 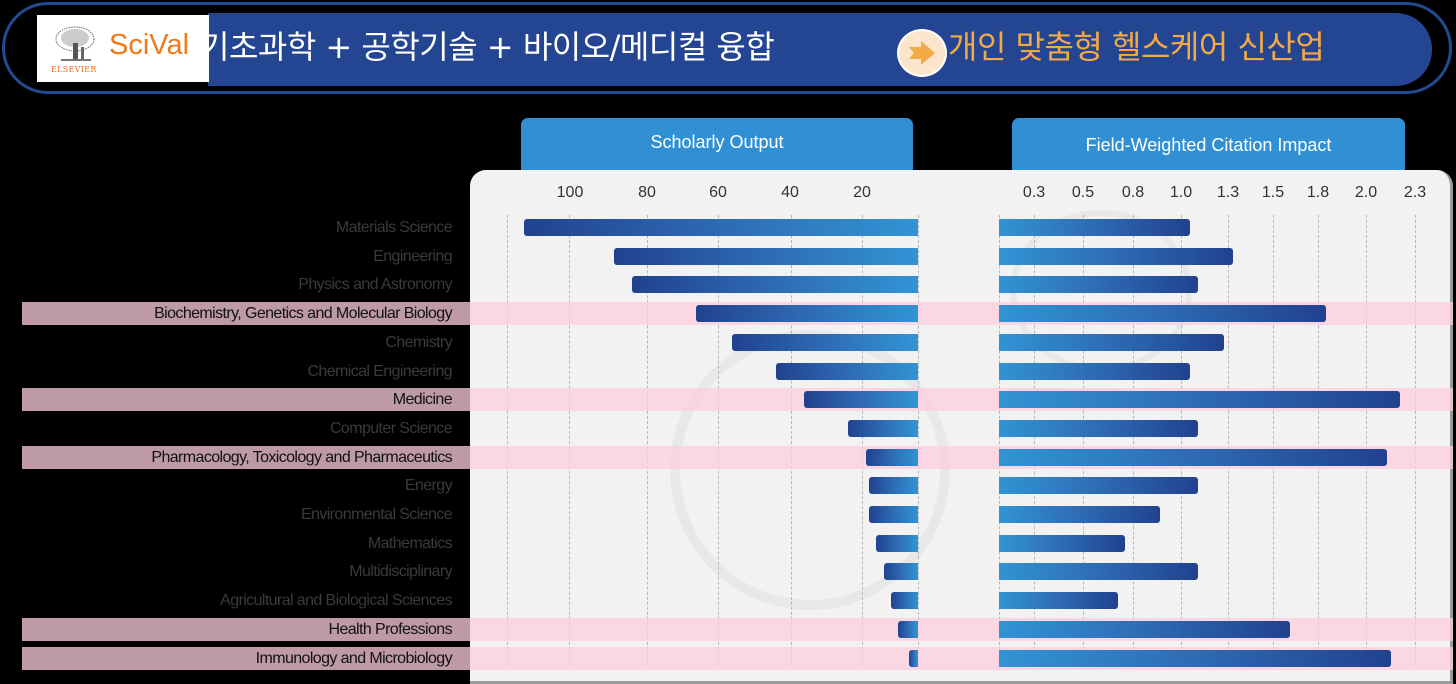 I want to click on axis-tick: 1.5, so click(x=1273, y=192).